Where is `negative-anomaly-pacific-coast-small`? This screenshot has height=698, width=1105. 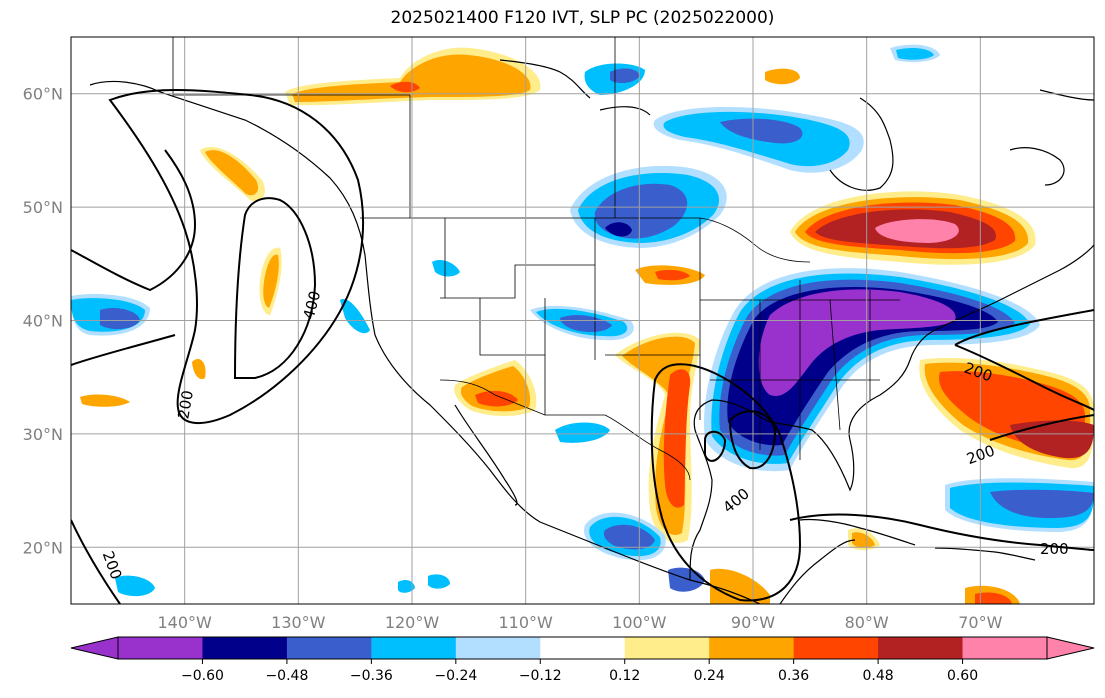 negative-anomaly-pacific-coast-small is located at coordinates (355, 316).